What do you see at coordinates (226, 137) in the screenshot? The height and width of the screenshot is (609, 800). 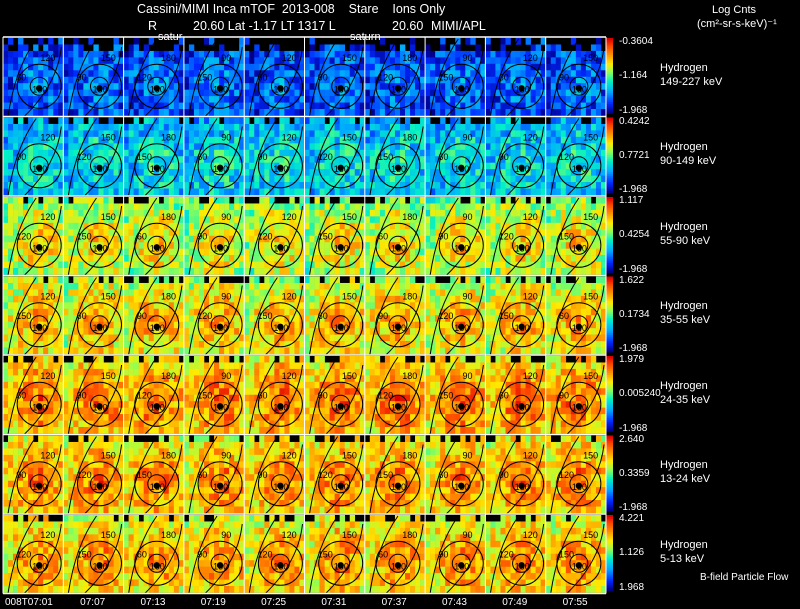 I see `contour-label: 90` at bounding box center [226, 137].